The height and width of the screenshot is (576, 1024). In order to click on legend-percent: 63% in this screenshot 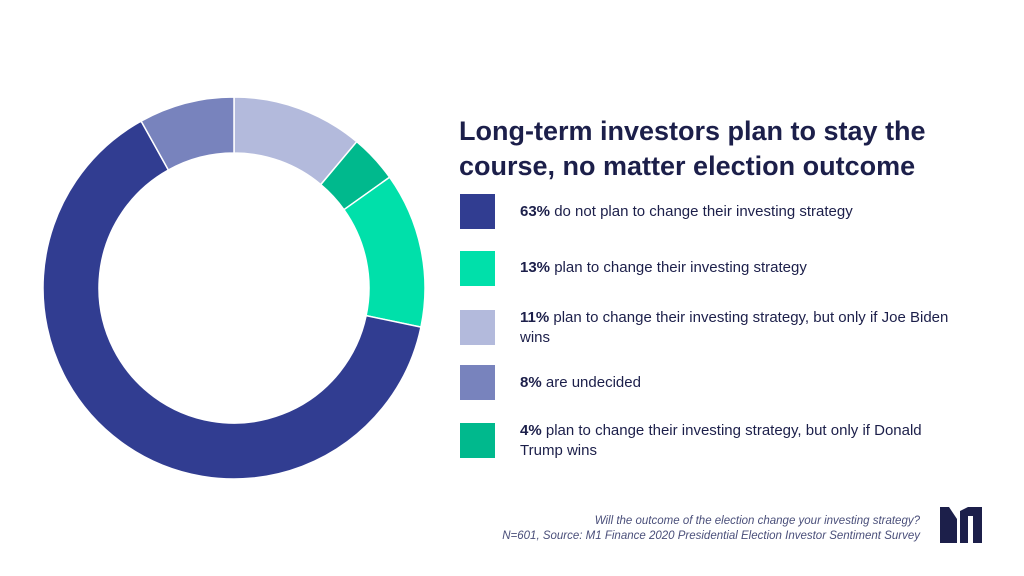, I will do `click(535, 211)`.